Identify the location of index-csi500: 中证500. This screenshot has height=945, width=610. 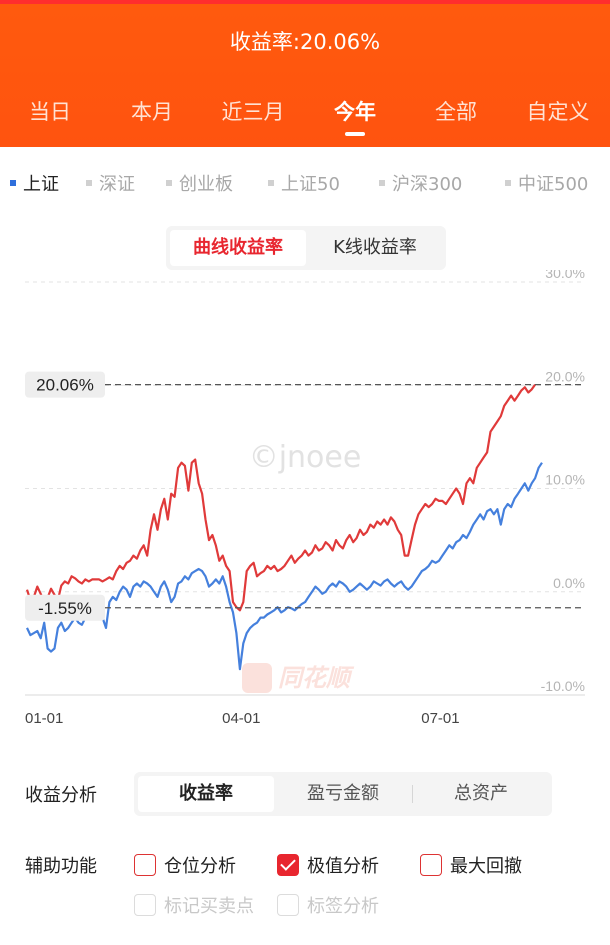
(546, 183).